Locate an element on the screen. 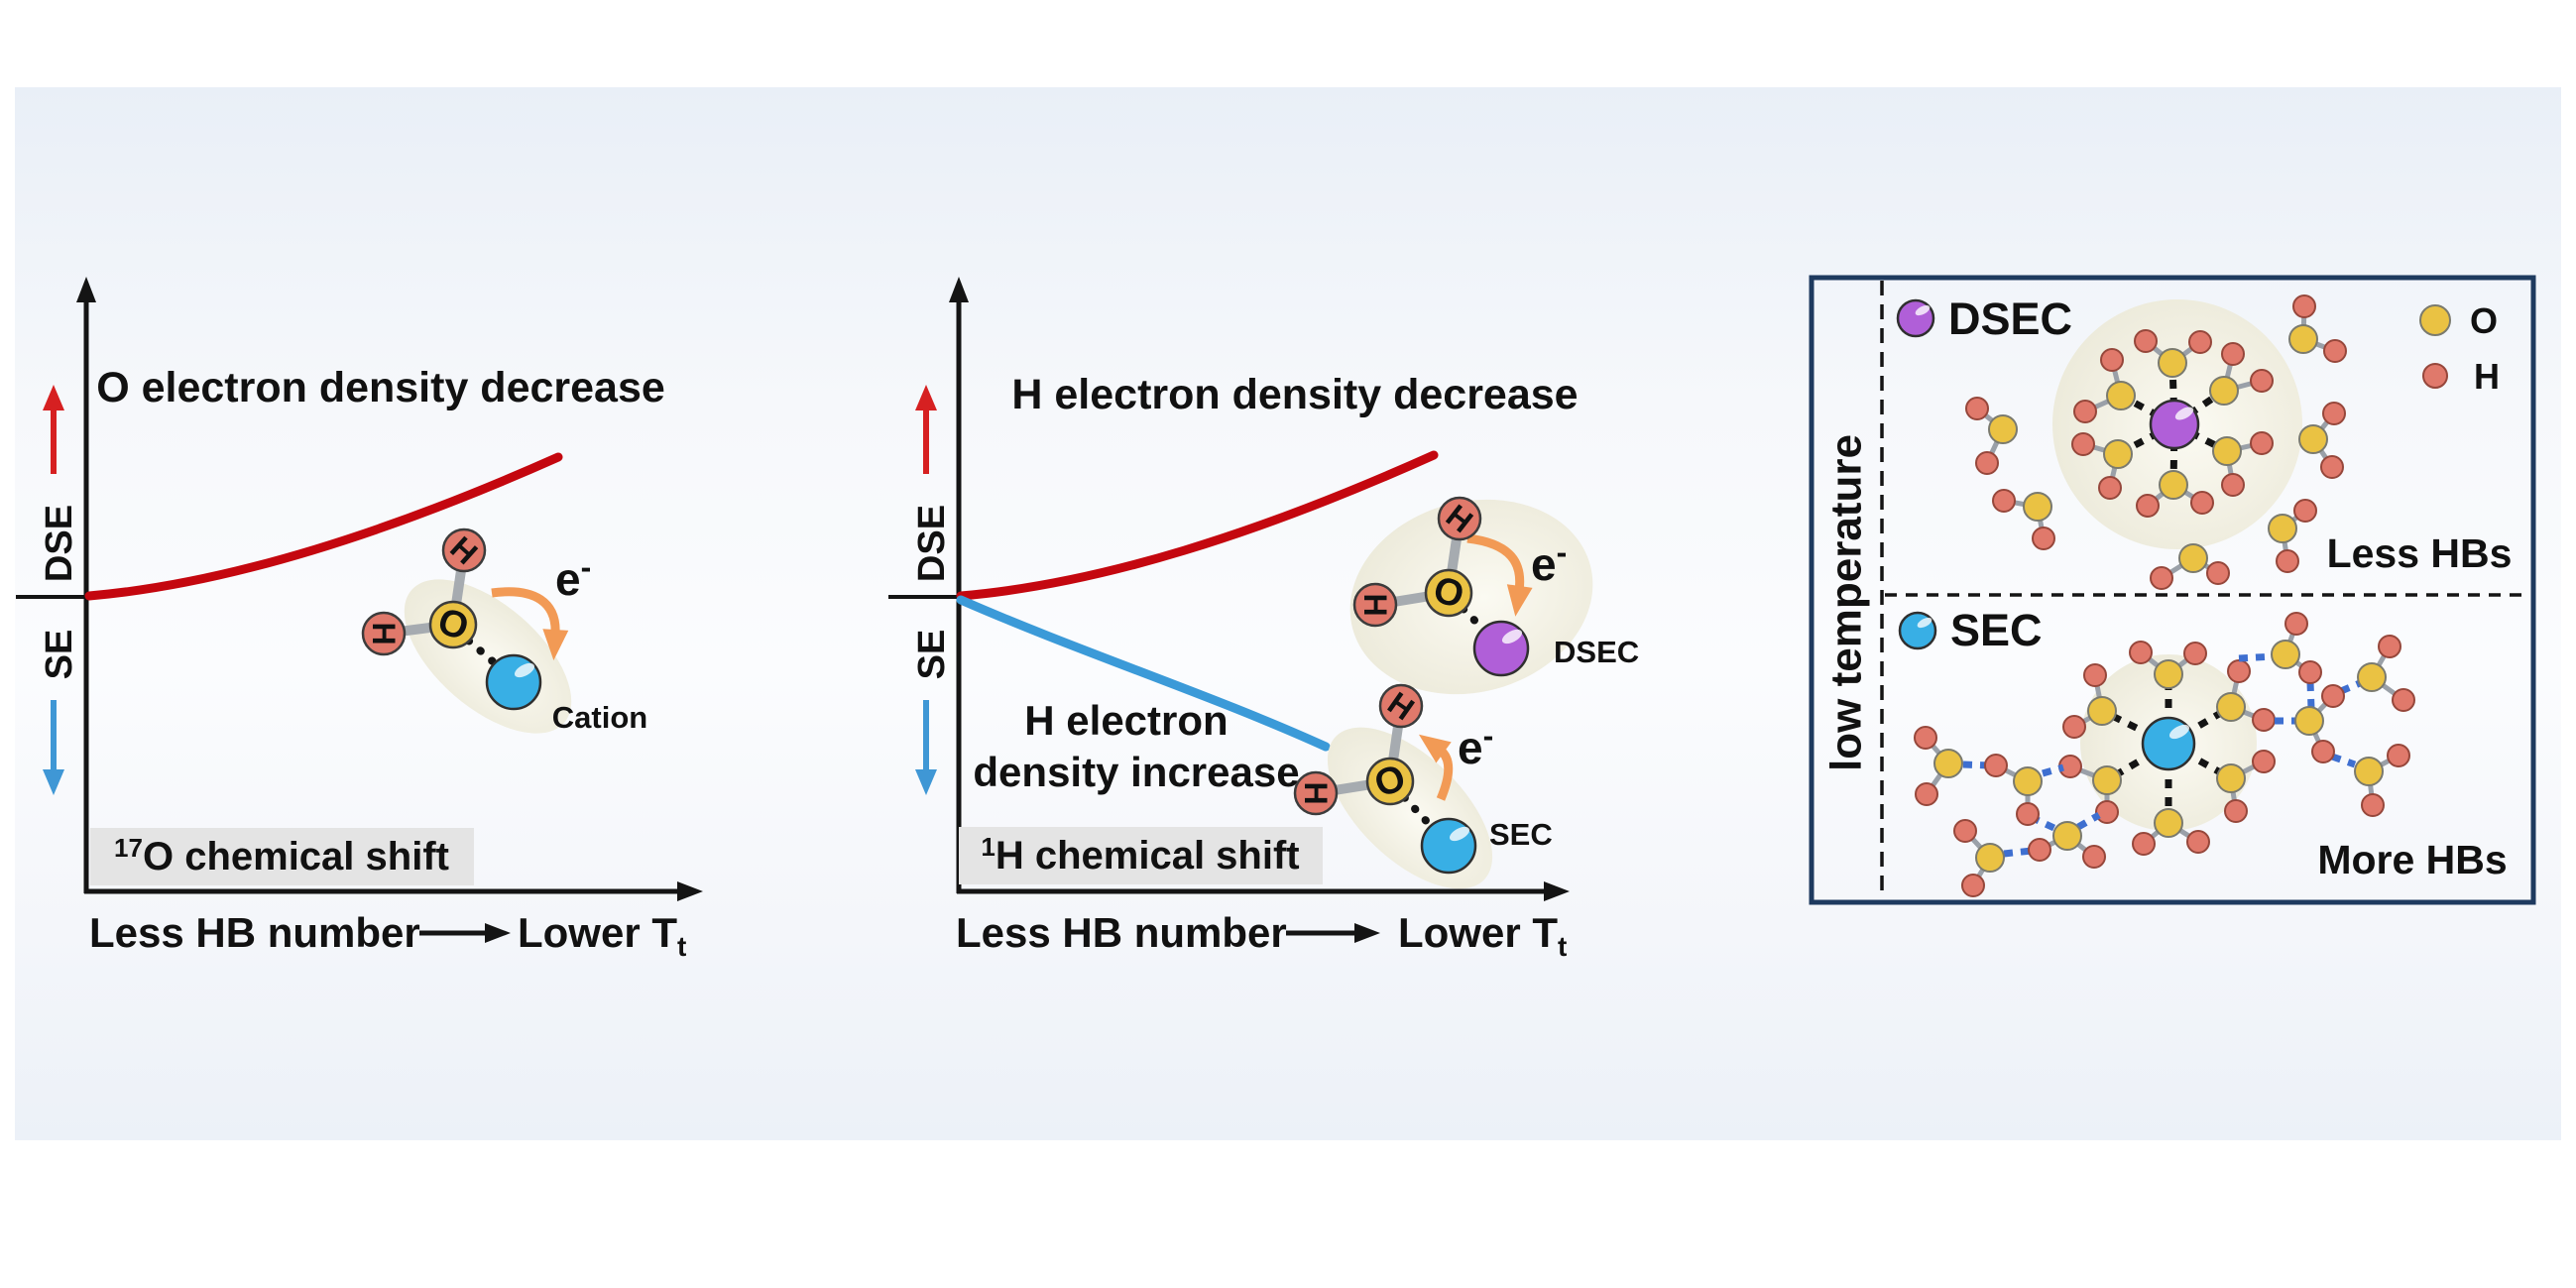 This screenshot has height=1288, width=2576. sec-header: SEC is located at coordinates (1997, 630).